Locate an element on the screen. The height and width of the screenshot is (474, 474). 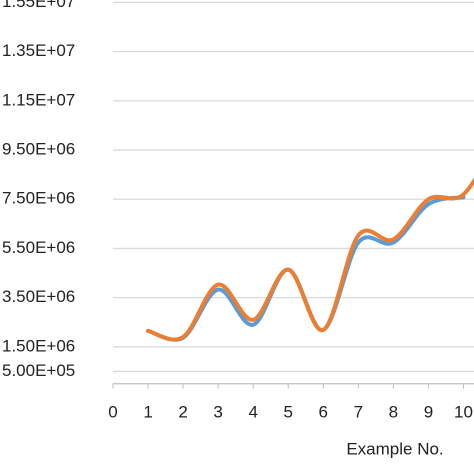
x-tick-label: 5 is located at coordinates (288, 411).